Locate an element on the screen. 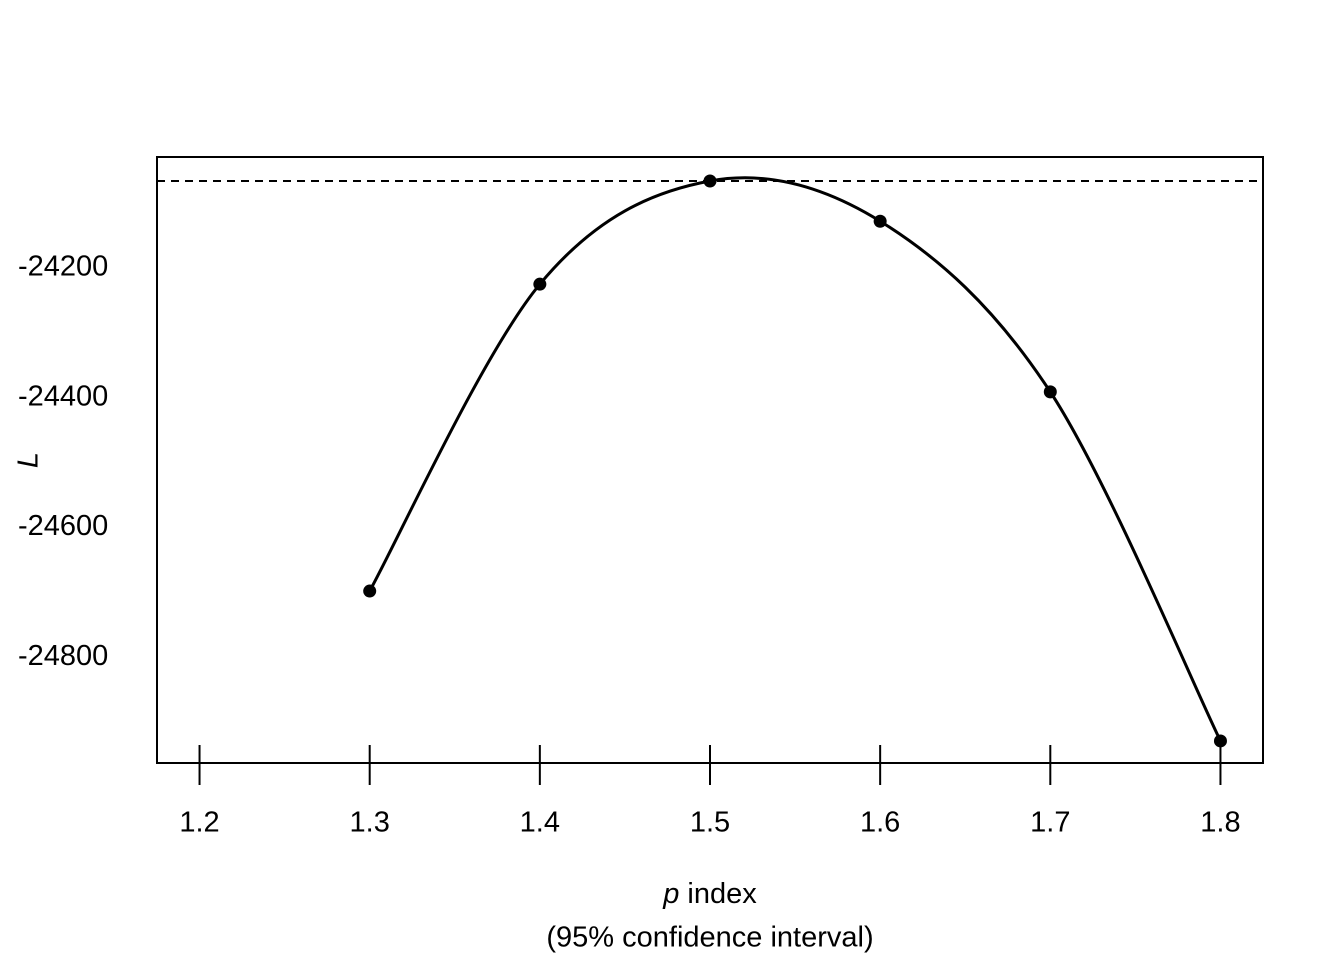 Image resolution: width=1344 pixels, height=960 pixels. x-tick-label: 1.7 is located at coordinates (1050, 823).